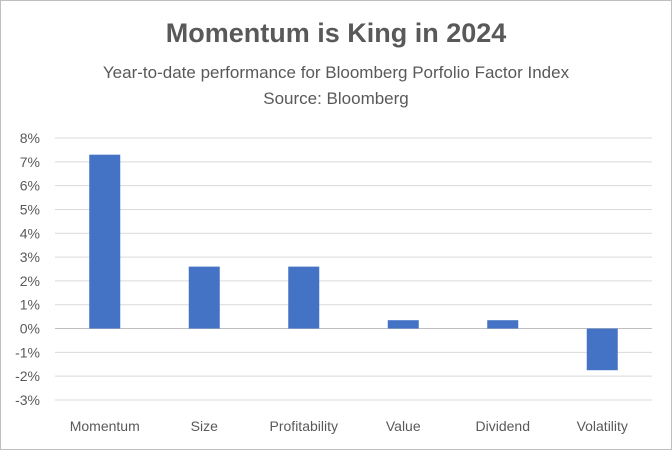 This screenshot has width=672, height=450. I want to click on x-tick-label: Volatility, so click(602, 426).